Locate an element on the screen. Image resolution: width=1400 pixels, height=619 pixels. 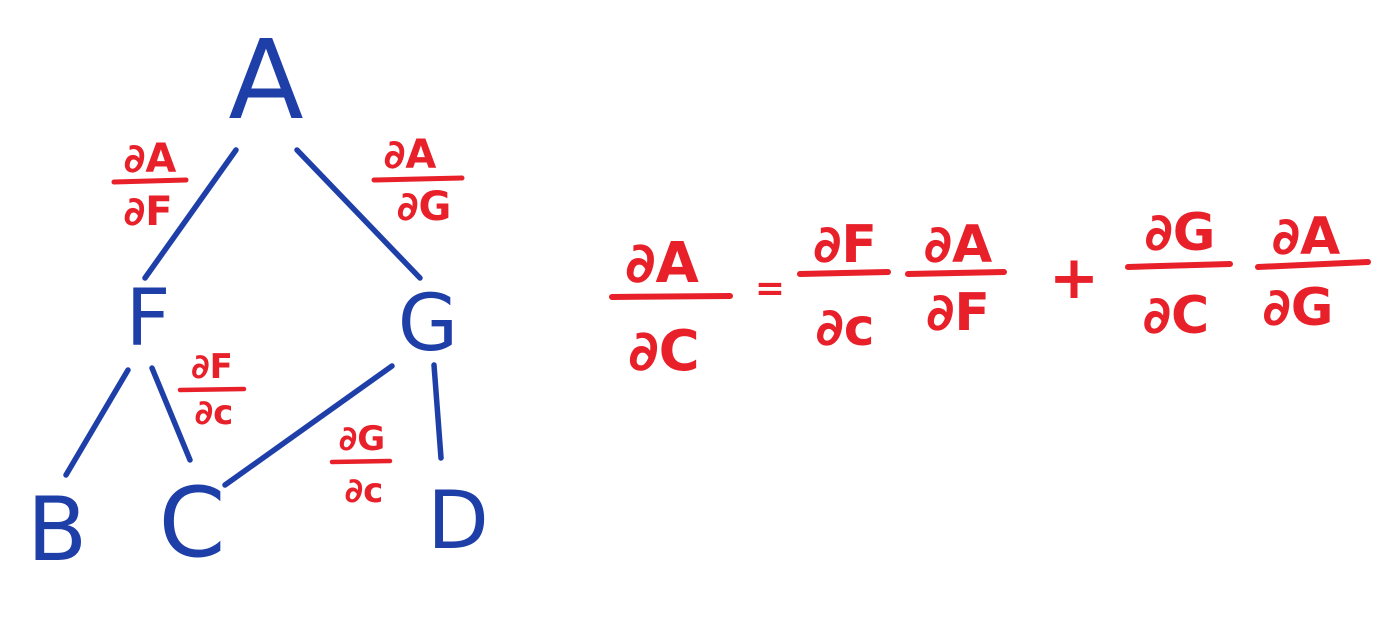
term2-factor2-bar is located at coordinates (1313, 264).